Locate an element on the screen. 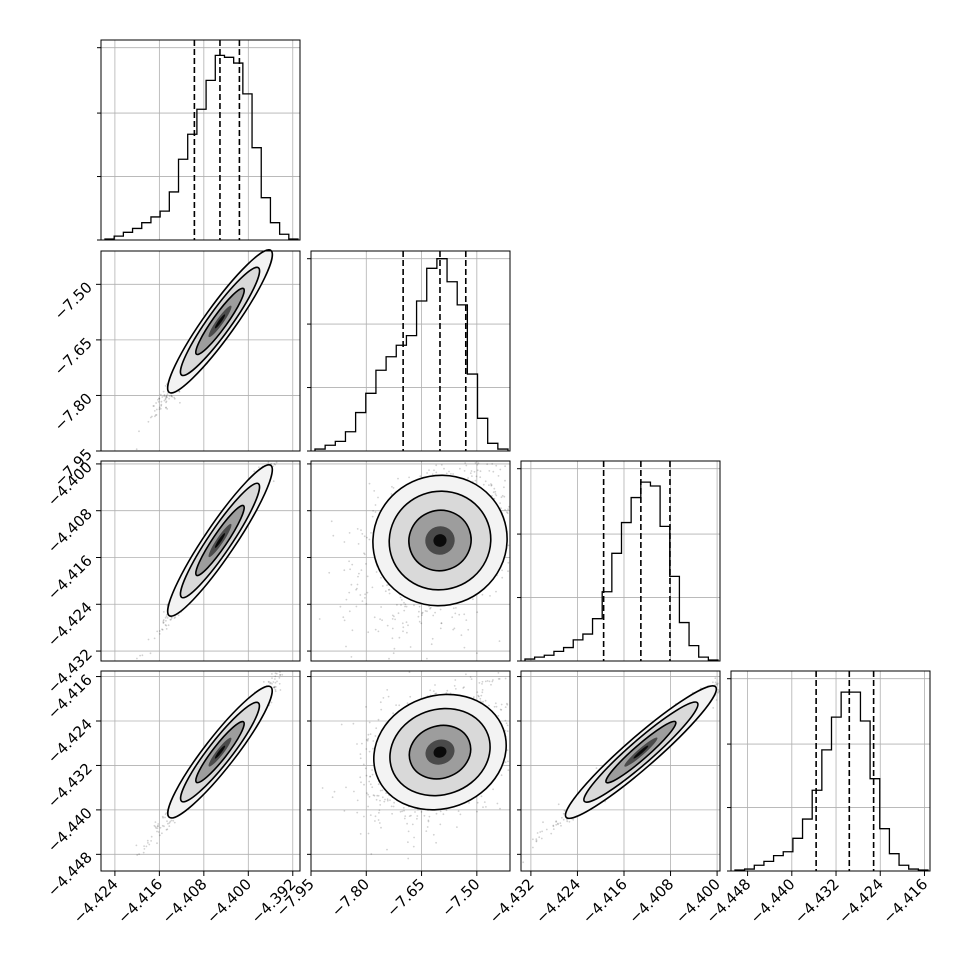  x-axis-ticks-col-1: −4.424−4.416−4.408−4.400−4.392 is located at coordinates (185, 899).